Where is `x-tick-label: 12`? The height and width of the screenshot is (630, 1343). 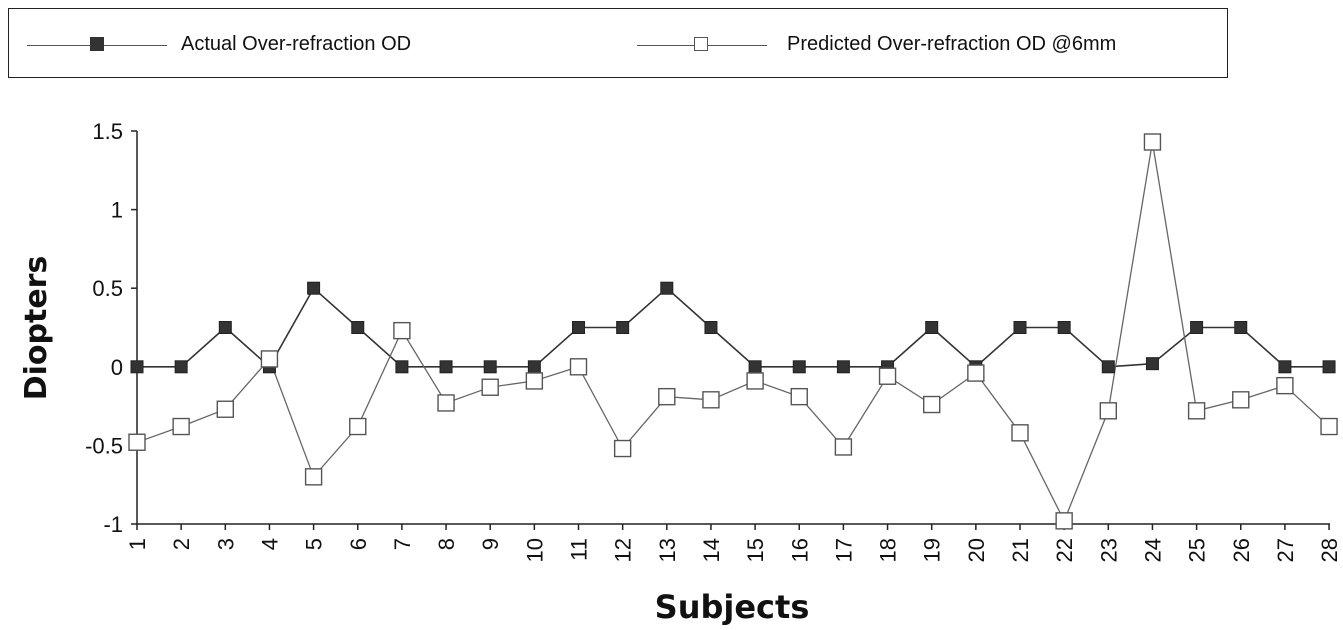
x-tick-label: 12 is located at coordinates (623, 550).